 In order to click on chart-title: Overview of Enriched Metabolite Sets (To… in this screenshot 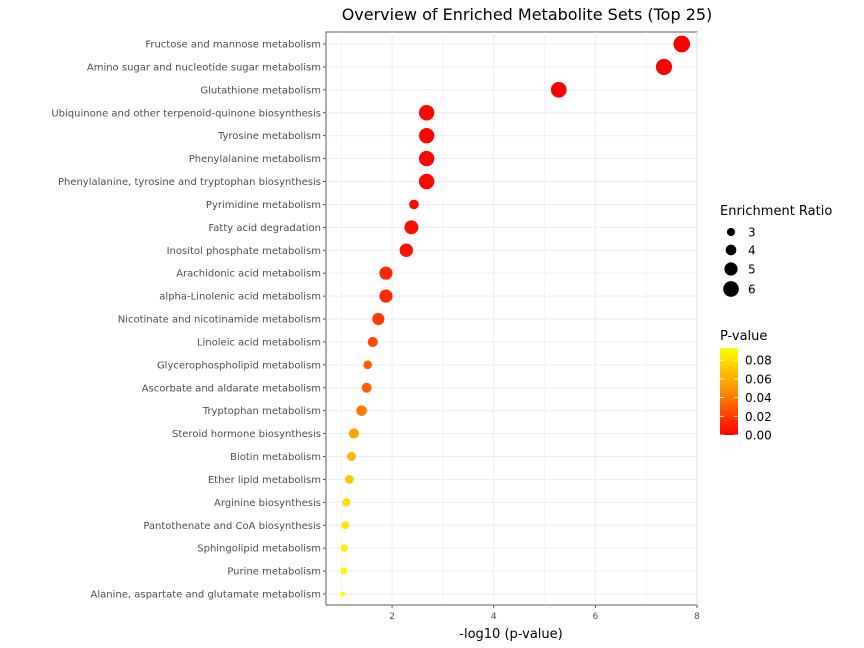, I will do `click(527, 14)`.